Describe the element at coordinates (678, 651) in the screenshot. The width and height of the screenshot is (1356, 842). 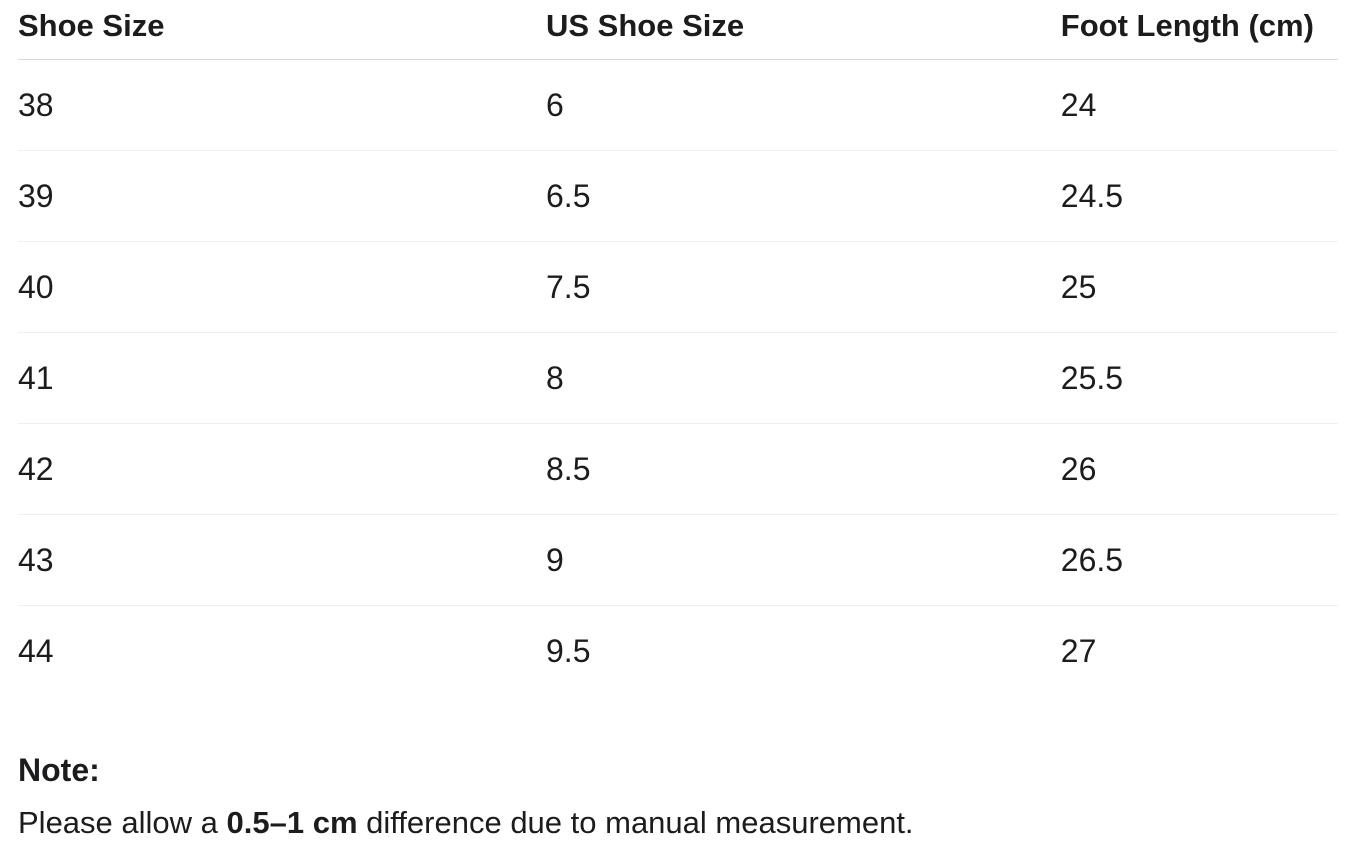
I see `table-row: 44 9.5 27` at that location.